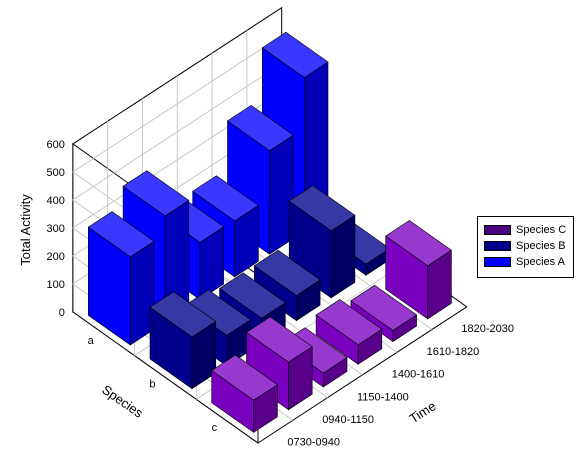 The height and width of the screenshot is (451, 581). What do you see at coordinates (56, 257) in the screenshot?
I see `y-tick-label: 200` at bounding box center [56, 257].